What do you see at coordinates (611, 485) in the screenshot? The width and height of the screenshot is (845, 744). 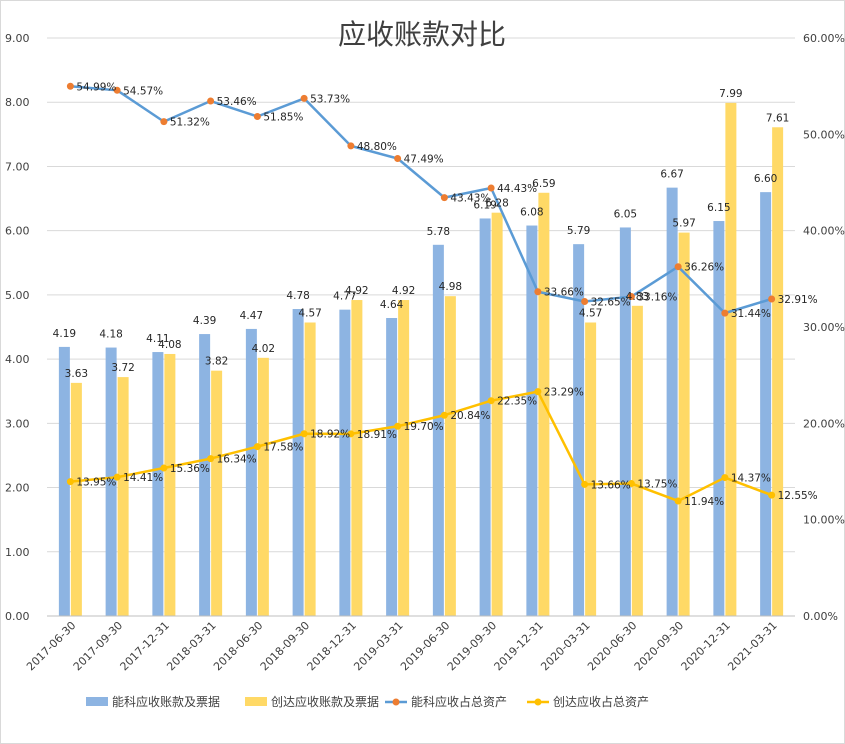 I see `line-data-label: 13.66%` at bounding box center [611, 485].